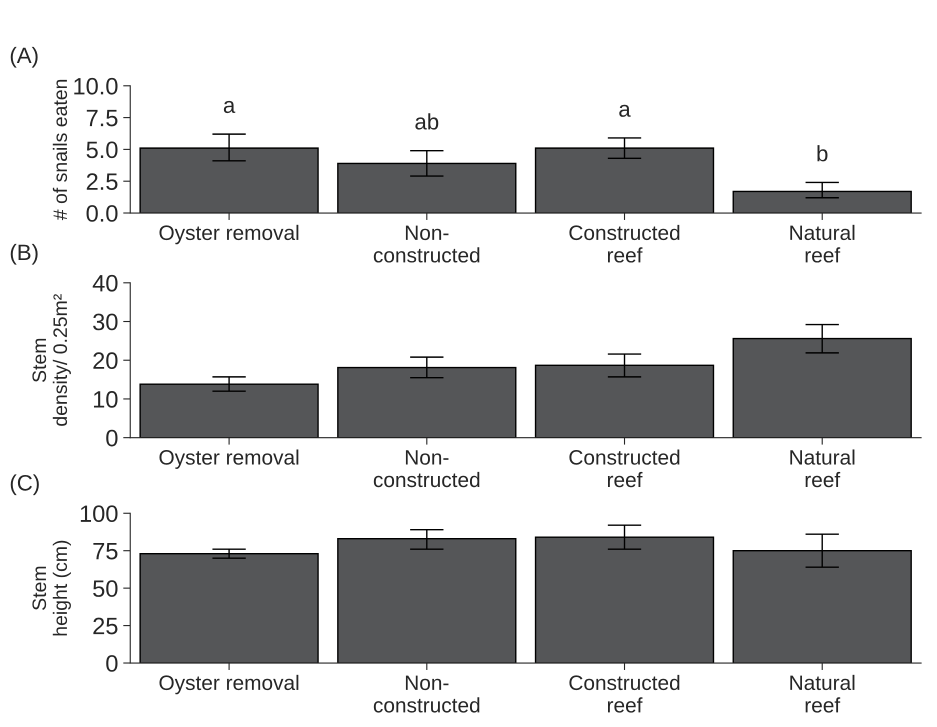 The height and width of the screenshot is (727, 937). Describe the element at coordinates (106, 399) in the screenshot. I see `y-tick-label: 10` at that location.